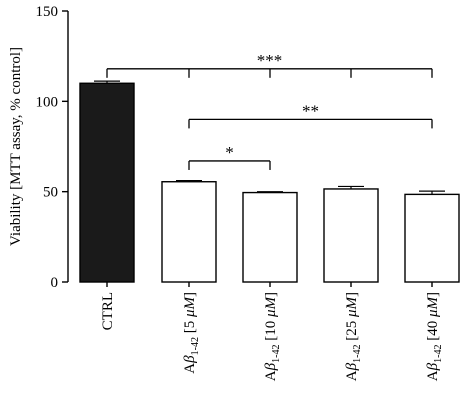 The image size is (474, 413). Describe the element at coordinates (229, 152) in the screenshot. I see `significance-label: *` at that location.